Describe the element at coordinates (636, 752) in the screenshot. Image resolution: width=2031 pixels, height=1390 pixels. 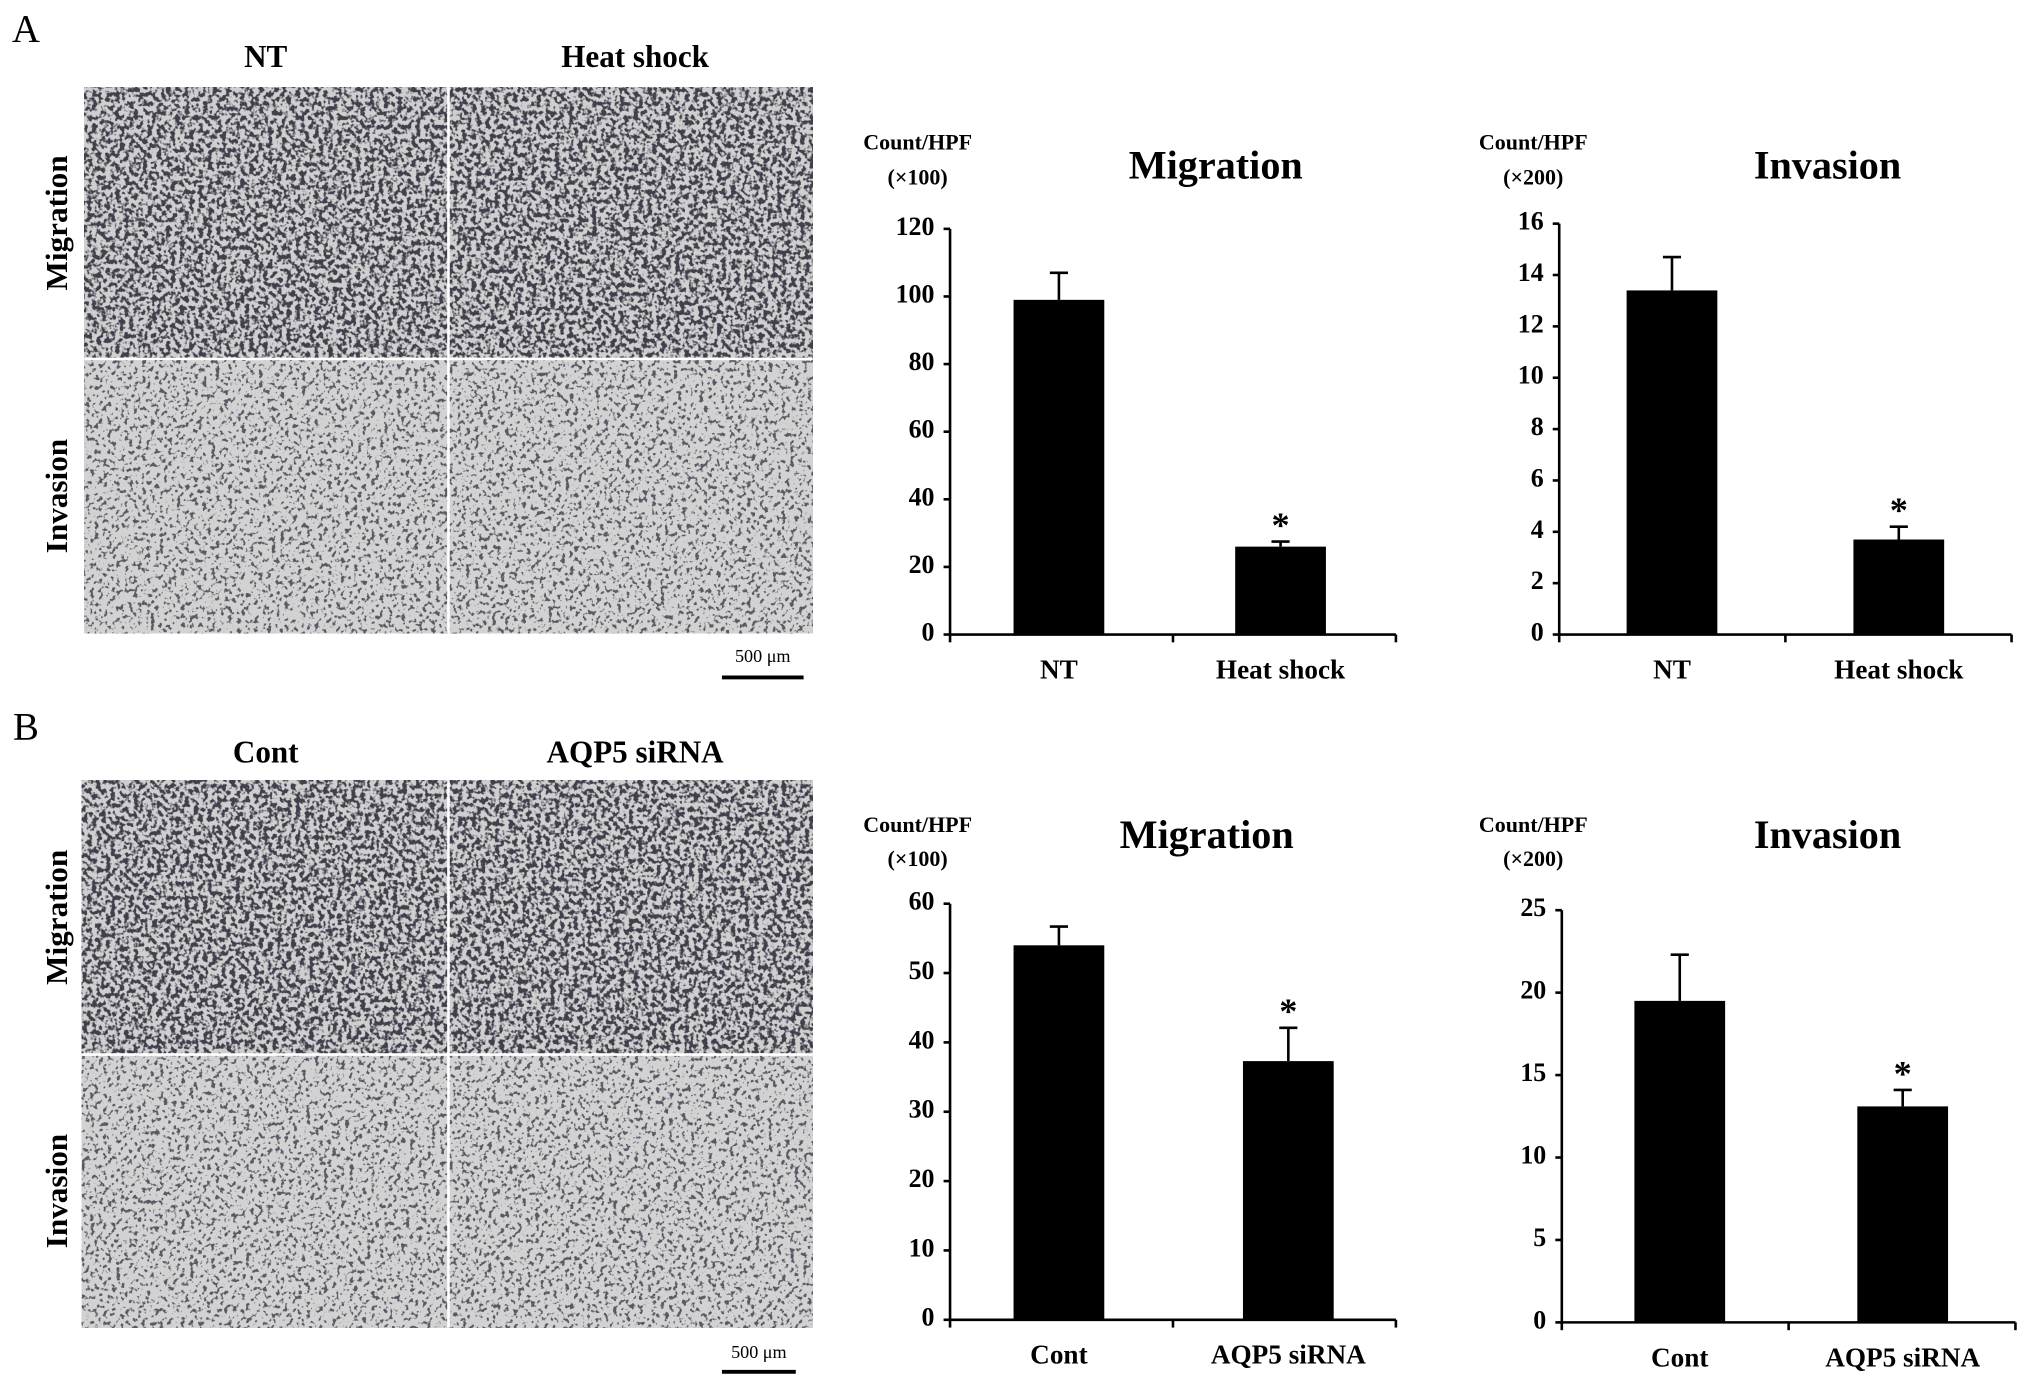
I see `column-label: AQP5 siRNA` at that location.